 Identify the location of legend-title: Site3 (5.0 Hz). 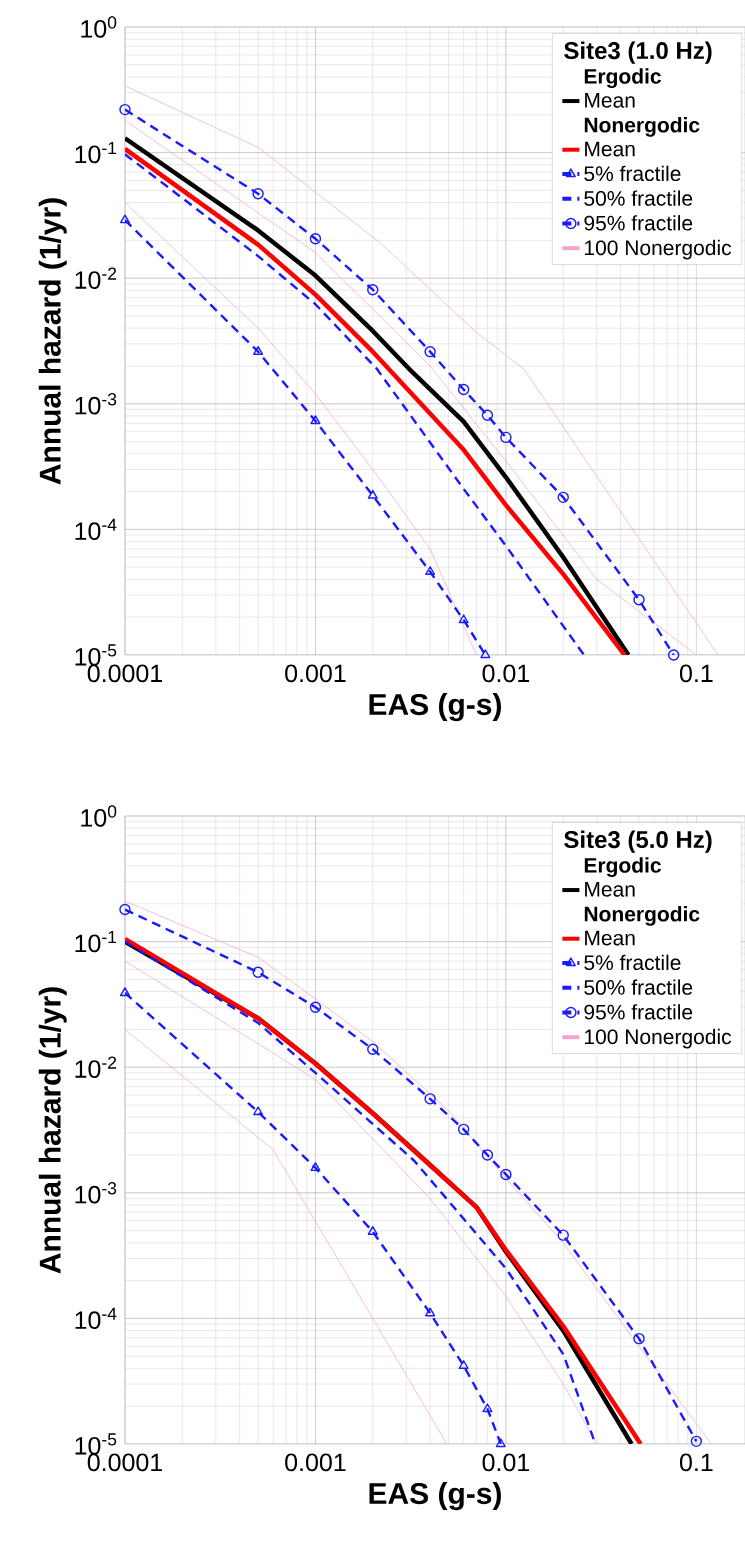
(638, 841).